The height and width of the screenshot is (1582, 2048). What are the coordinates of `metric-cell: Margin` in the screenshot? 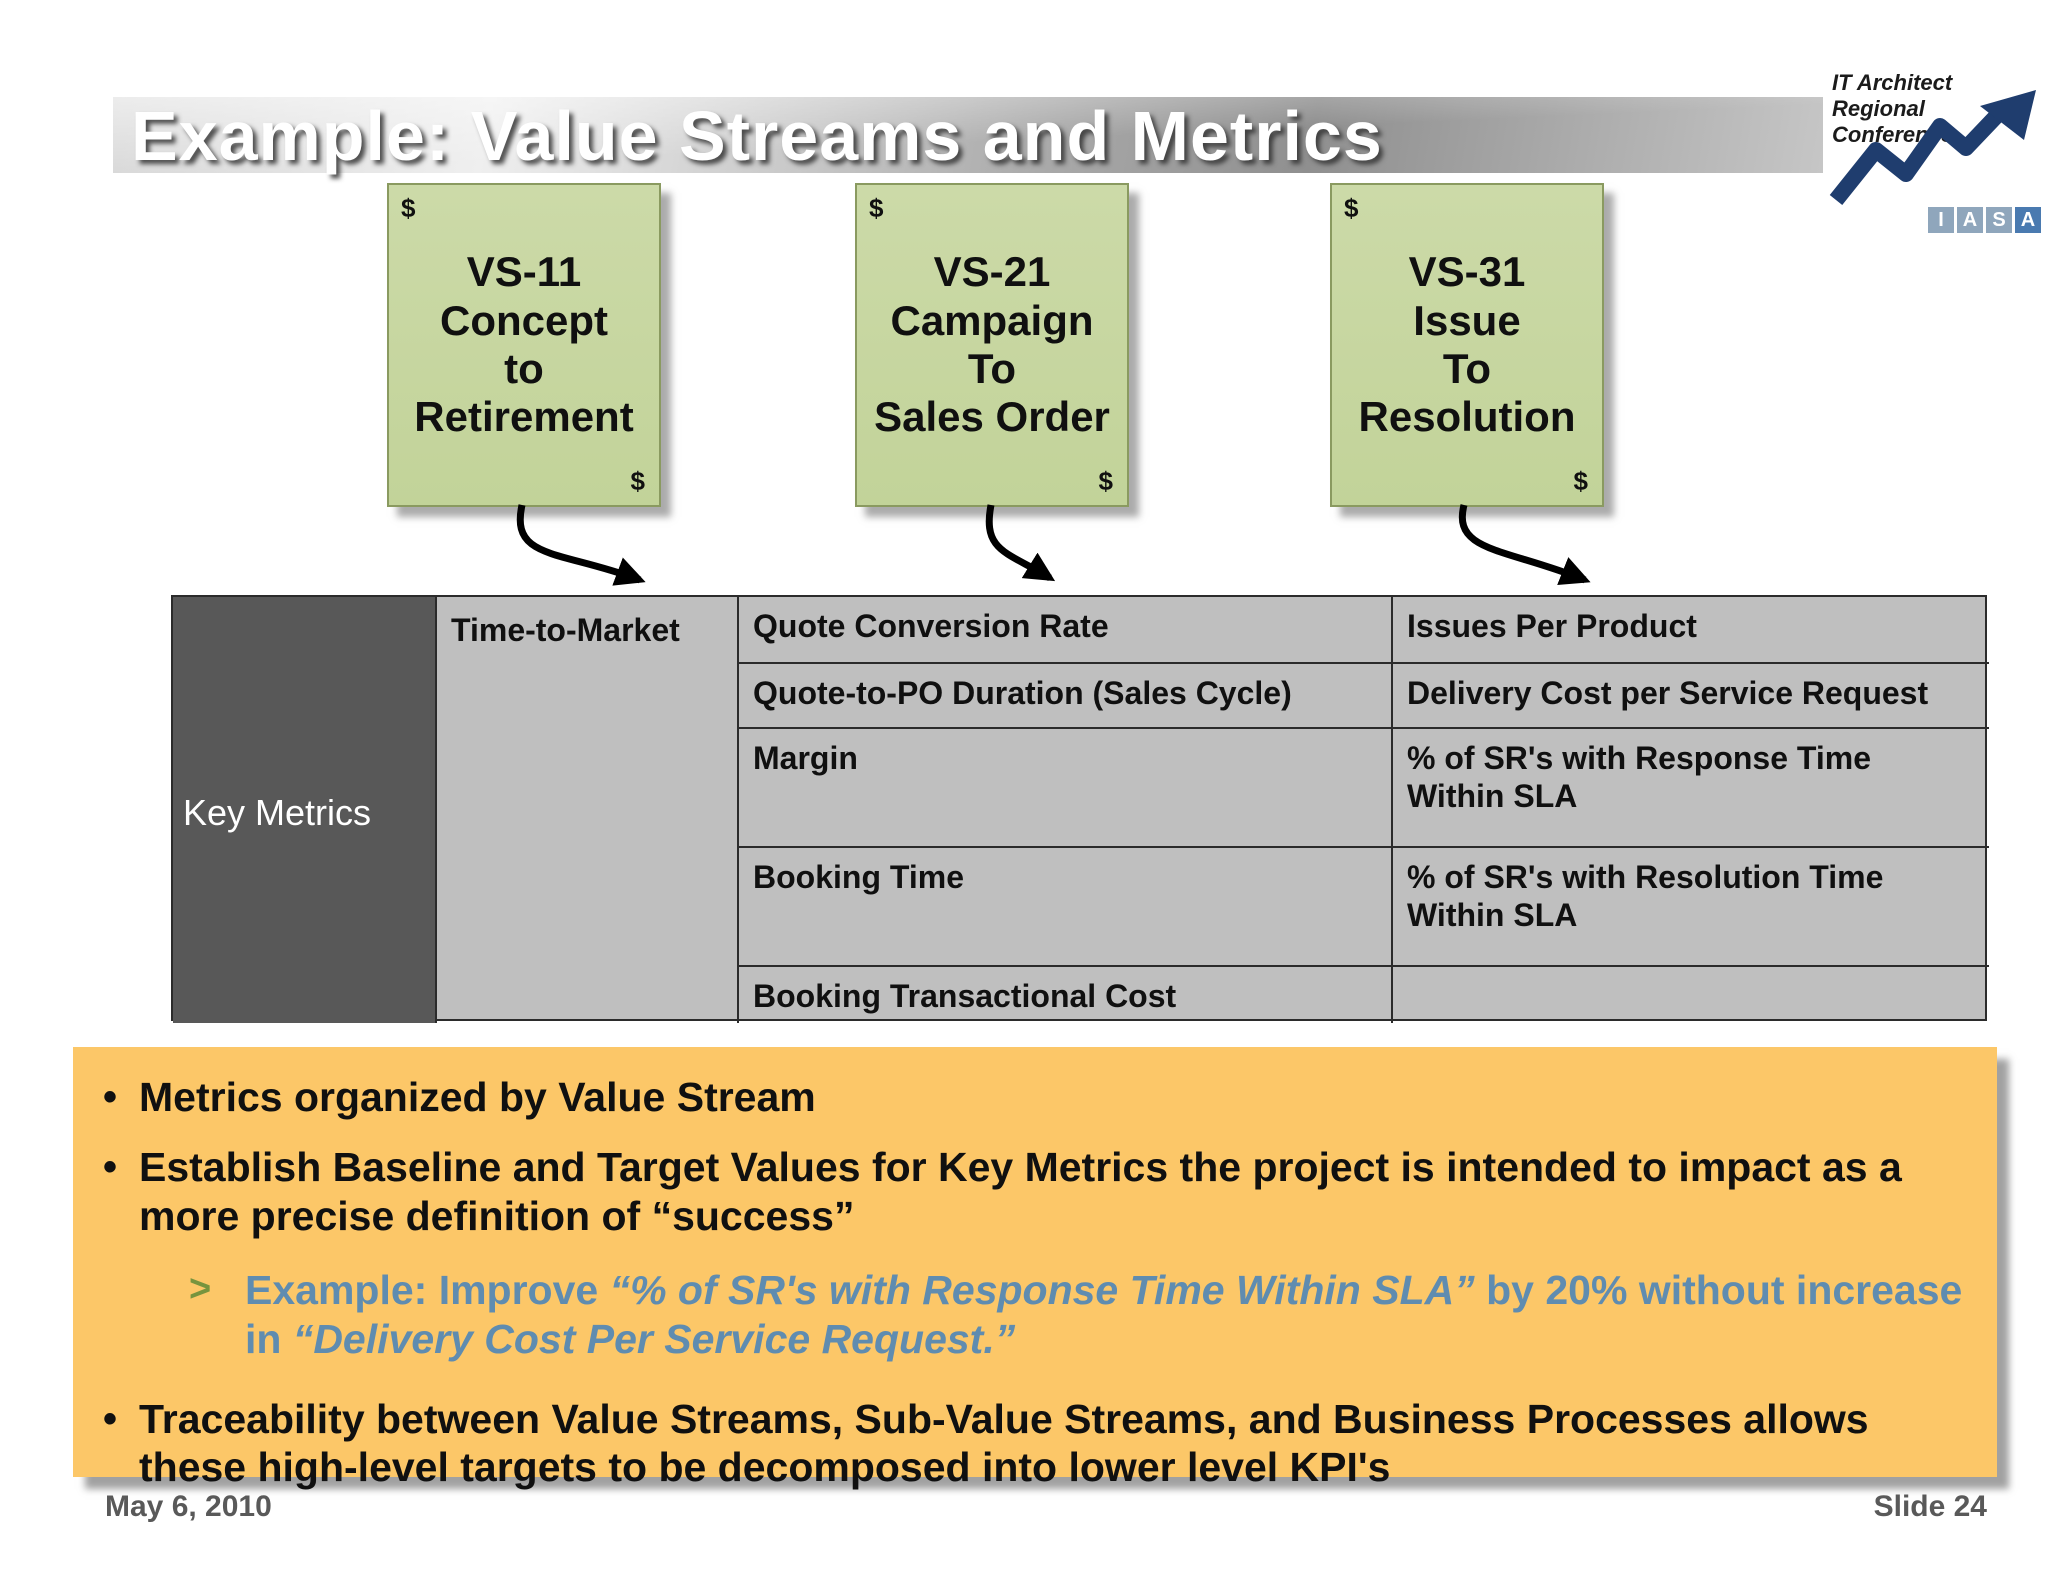 It's located at (1064, 786).